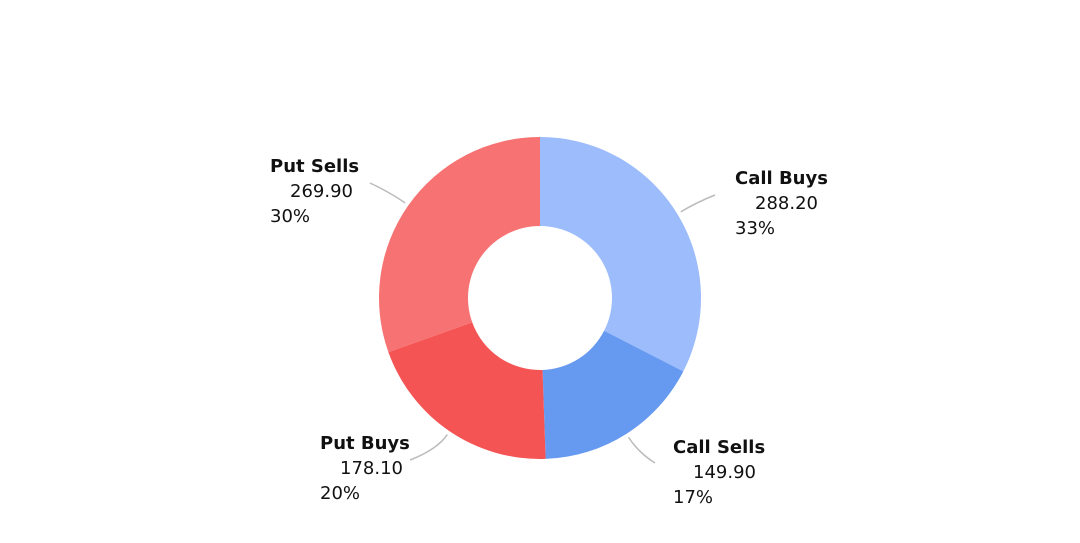  I want to click on slice-percent: 33%, so click(755, 228).